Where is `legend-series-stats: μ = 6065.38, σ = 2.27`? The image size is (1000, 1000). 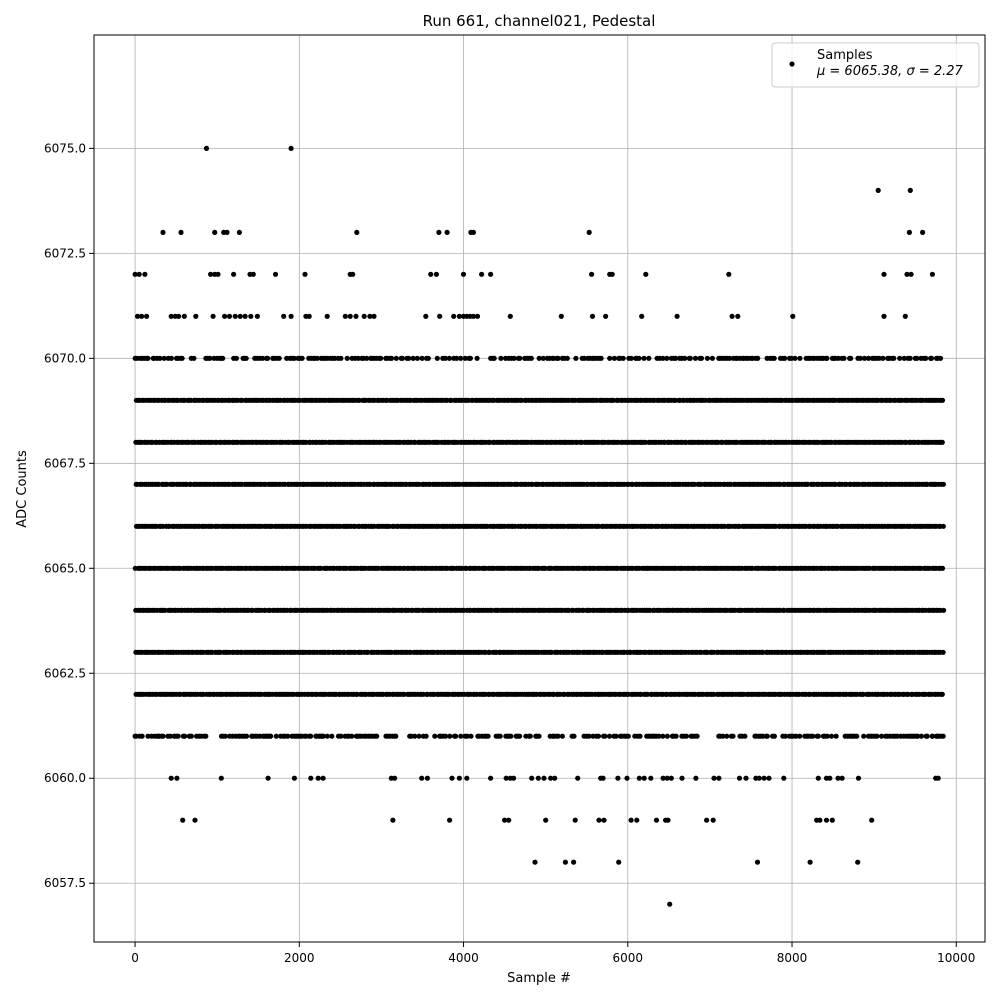
legend-series-stats: μ = 6065.38, σ = 2.27 is located at coordinates (890, 71).